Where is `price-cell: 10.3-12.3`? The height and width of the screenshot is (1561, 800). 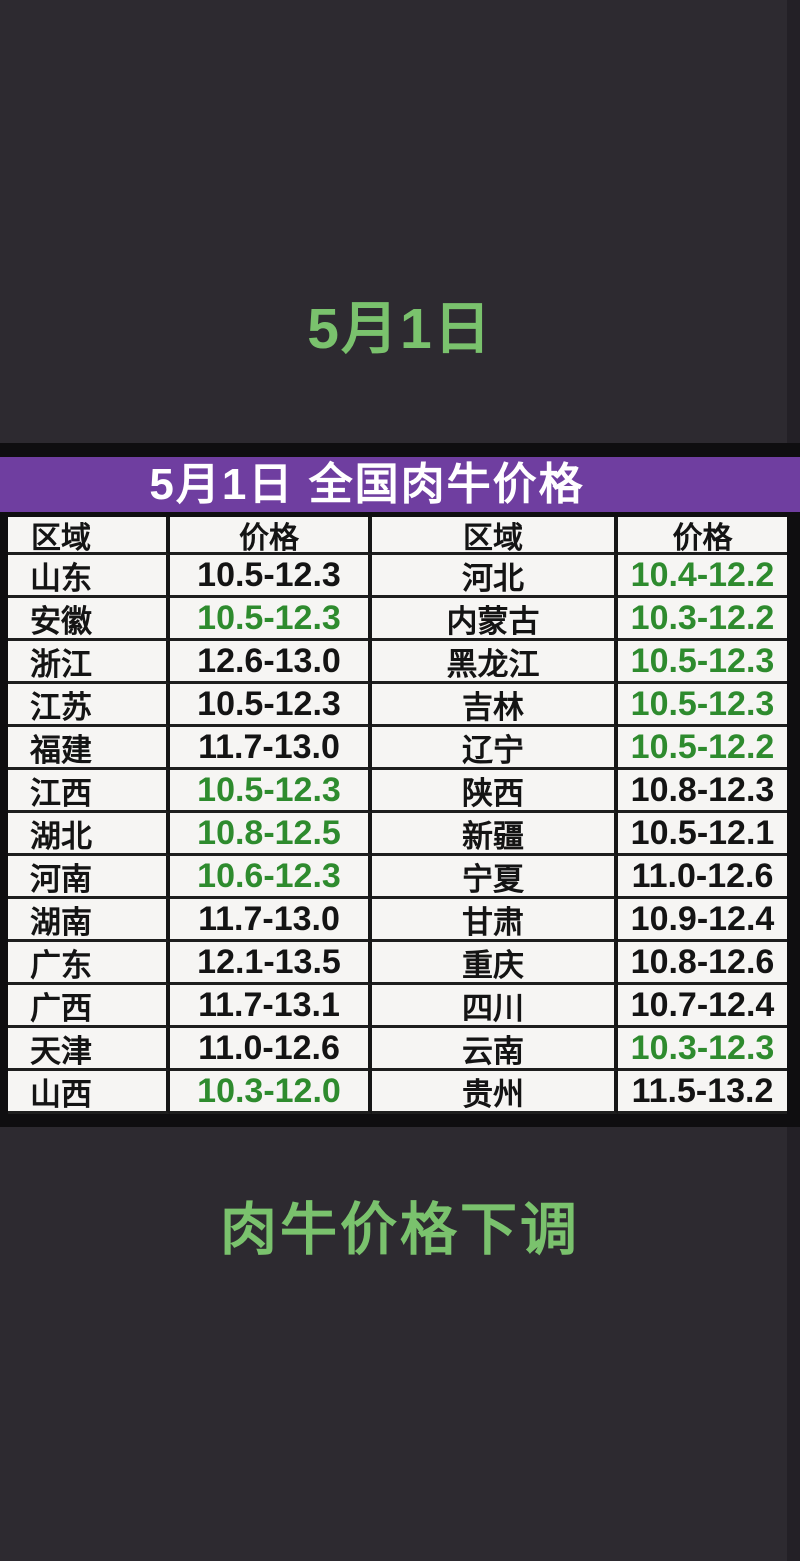
price-cell: 10.3-12.3 is located at coordinates (702, 1049).